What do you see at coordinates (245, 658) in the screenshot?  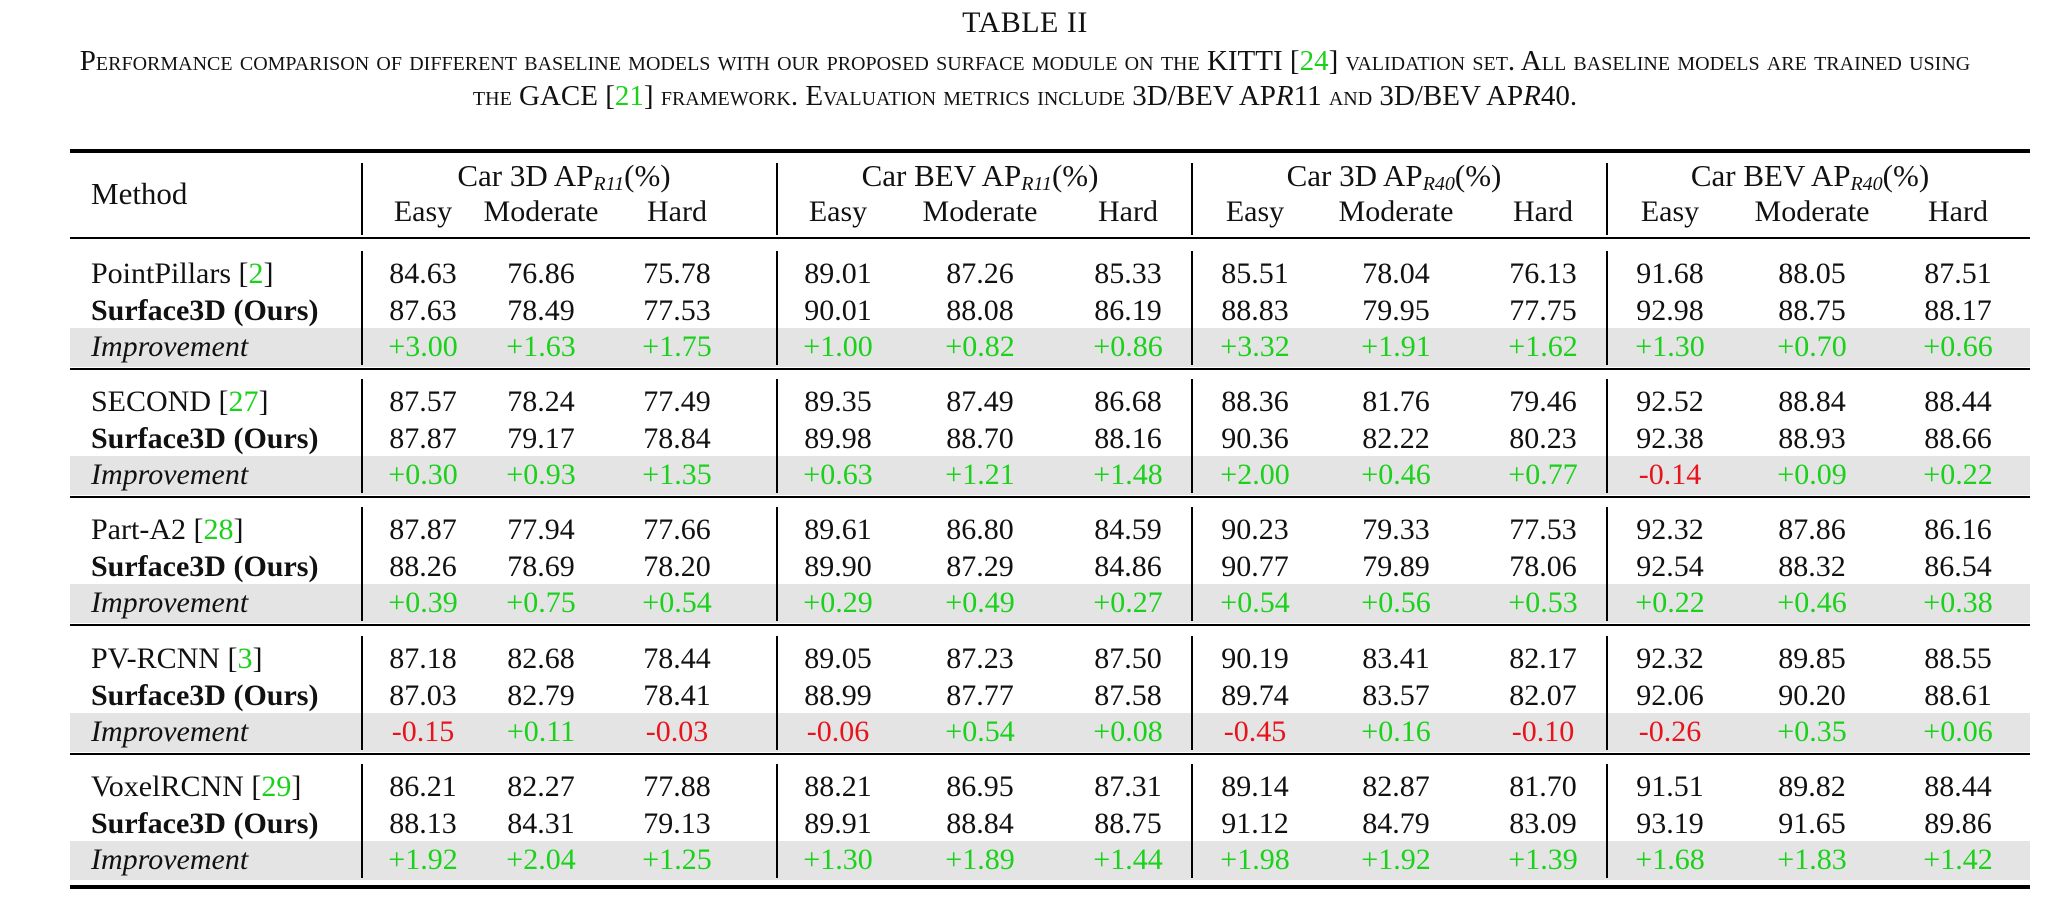 I see `citation-link: 3` at bounding box center [245, 658].